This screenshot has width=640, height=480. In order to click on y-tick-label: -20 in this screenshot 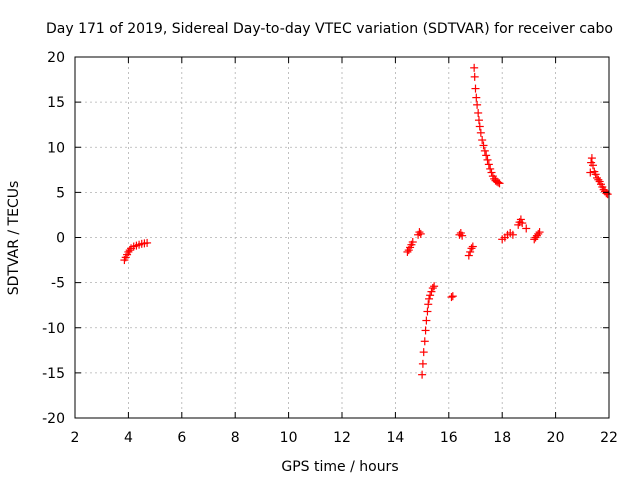, I will do `click(53, 419)`.